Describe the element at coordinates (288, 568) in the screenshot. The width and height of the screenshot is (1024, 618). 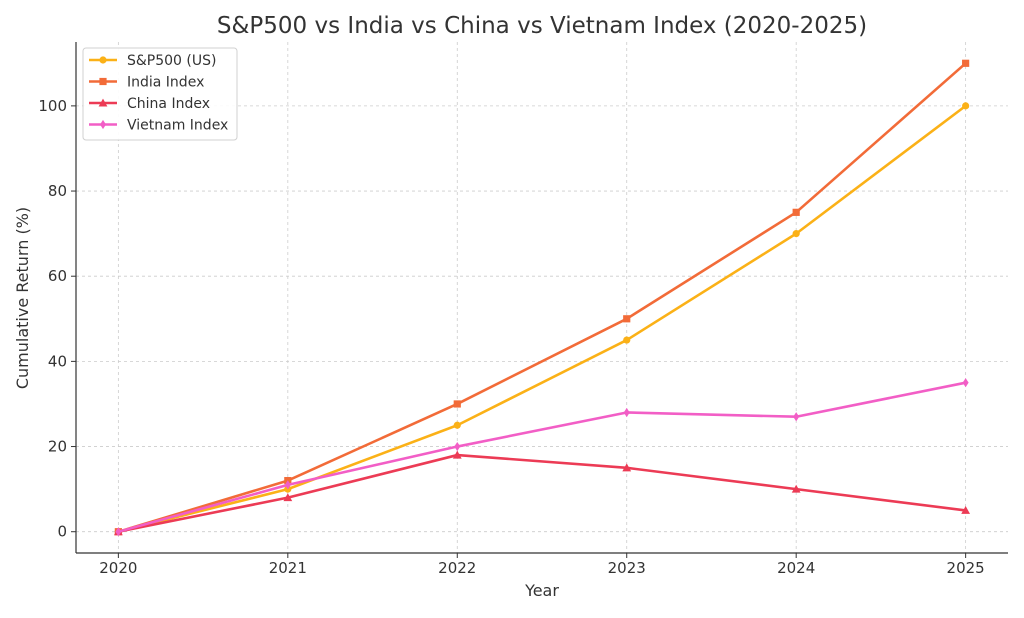
I see `x-tick-label: 2021` at that location.